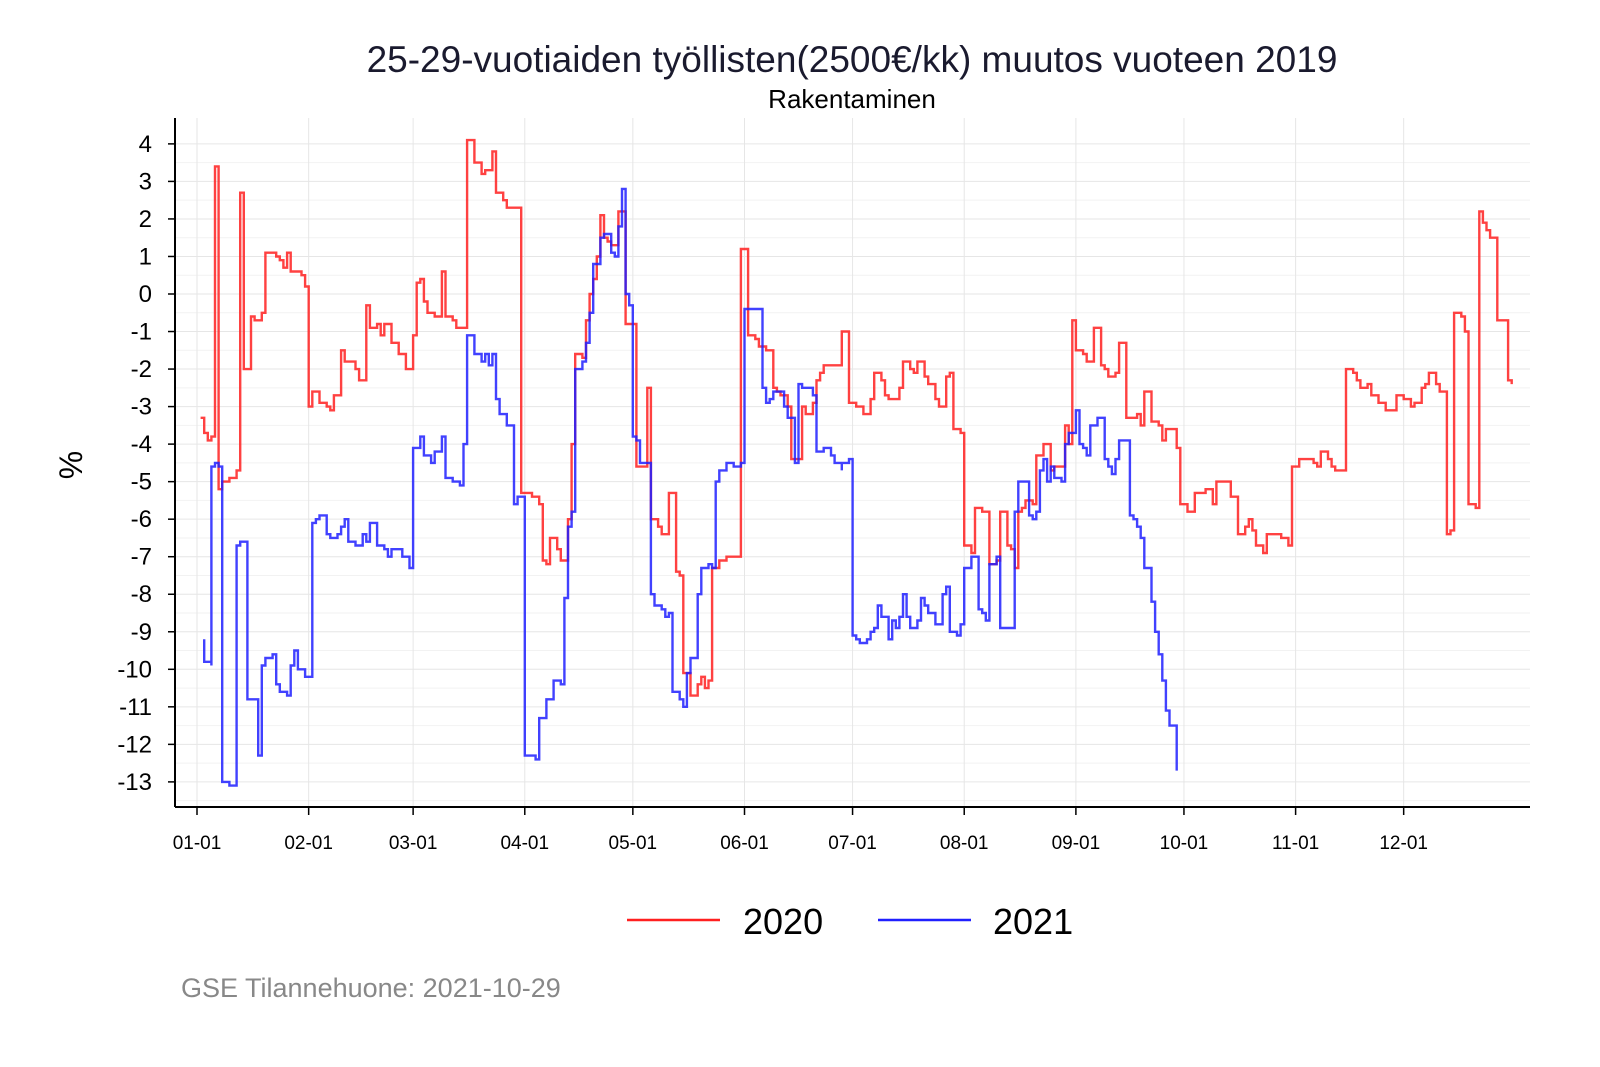 This screenshot has height=1067, width=1600. What do you see at coordinates (1403, 843) in the screenshot?
I see `x-tick-label: 12-01` at bounding box center [1403, 843].